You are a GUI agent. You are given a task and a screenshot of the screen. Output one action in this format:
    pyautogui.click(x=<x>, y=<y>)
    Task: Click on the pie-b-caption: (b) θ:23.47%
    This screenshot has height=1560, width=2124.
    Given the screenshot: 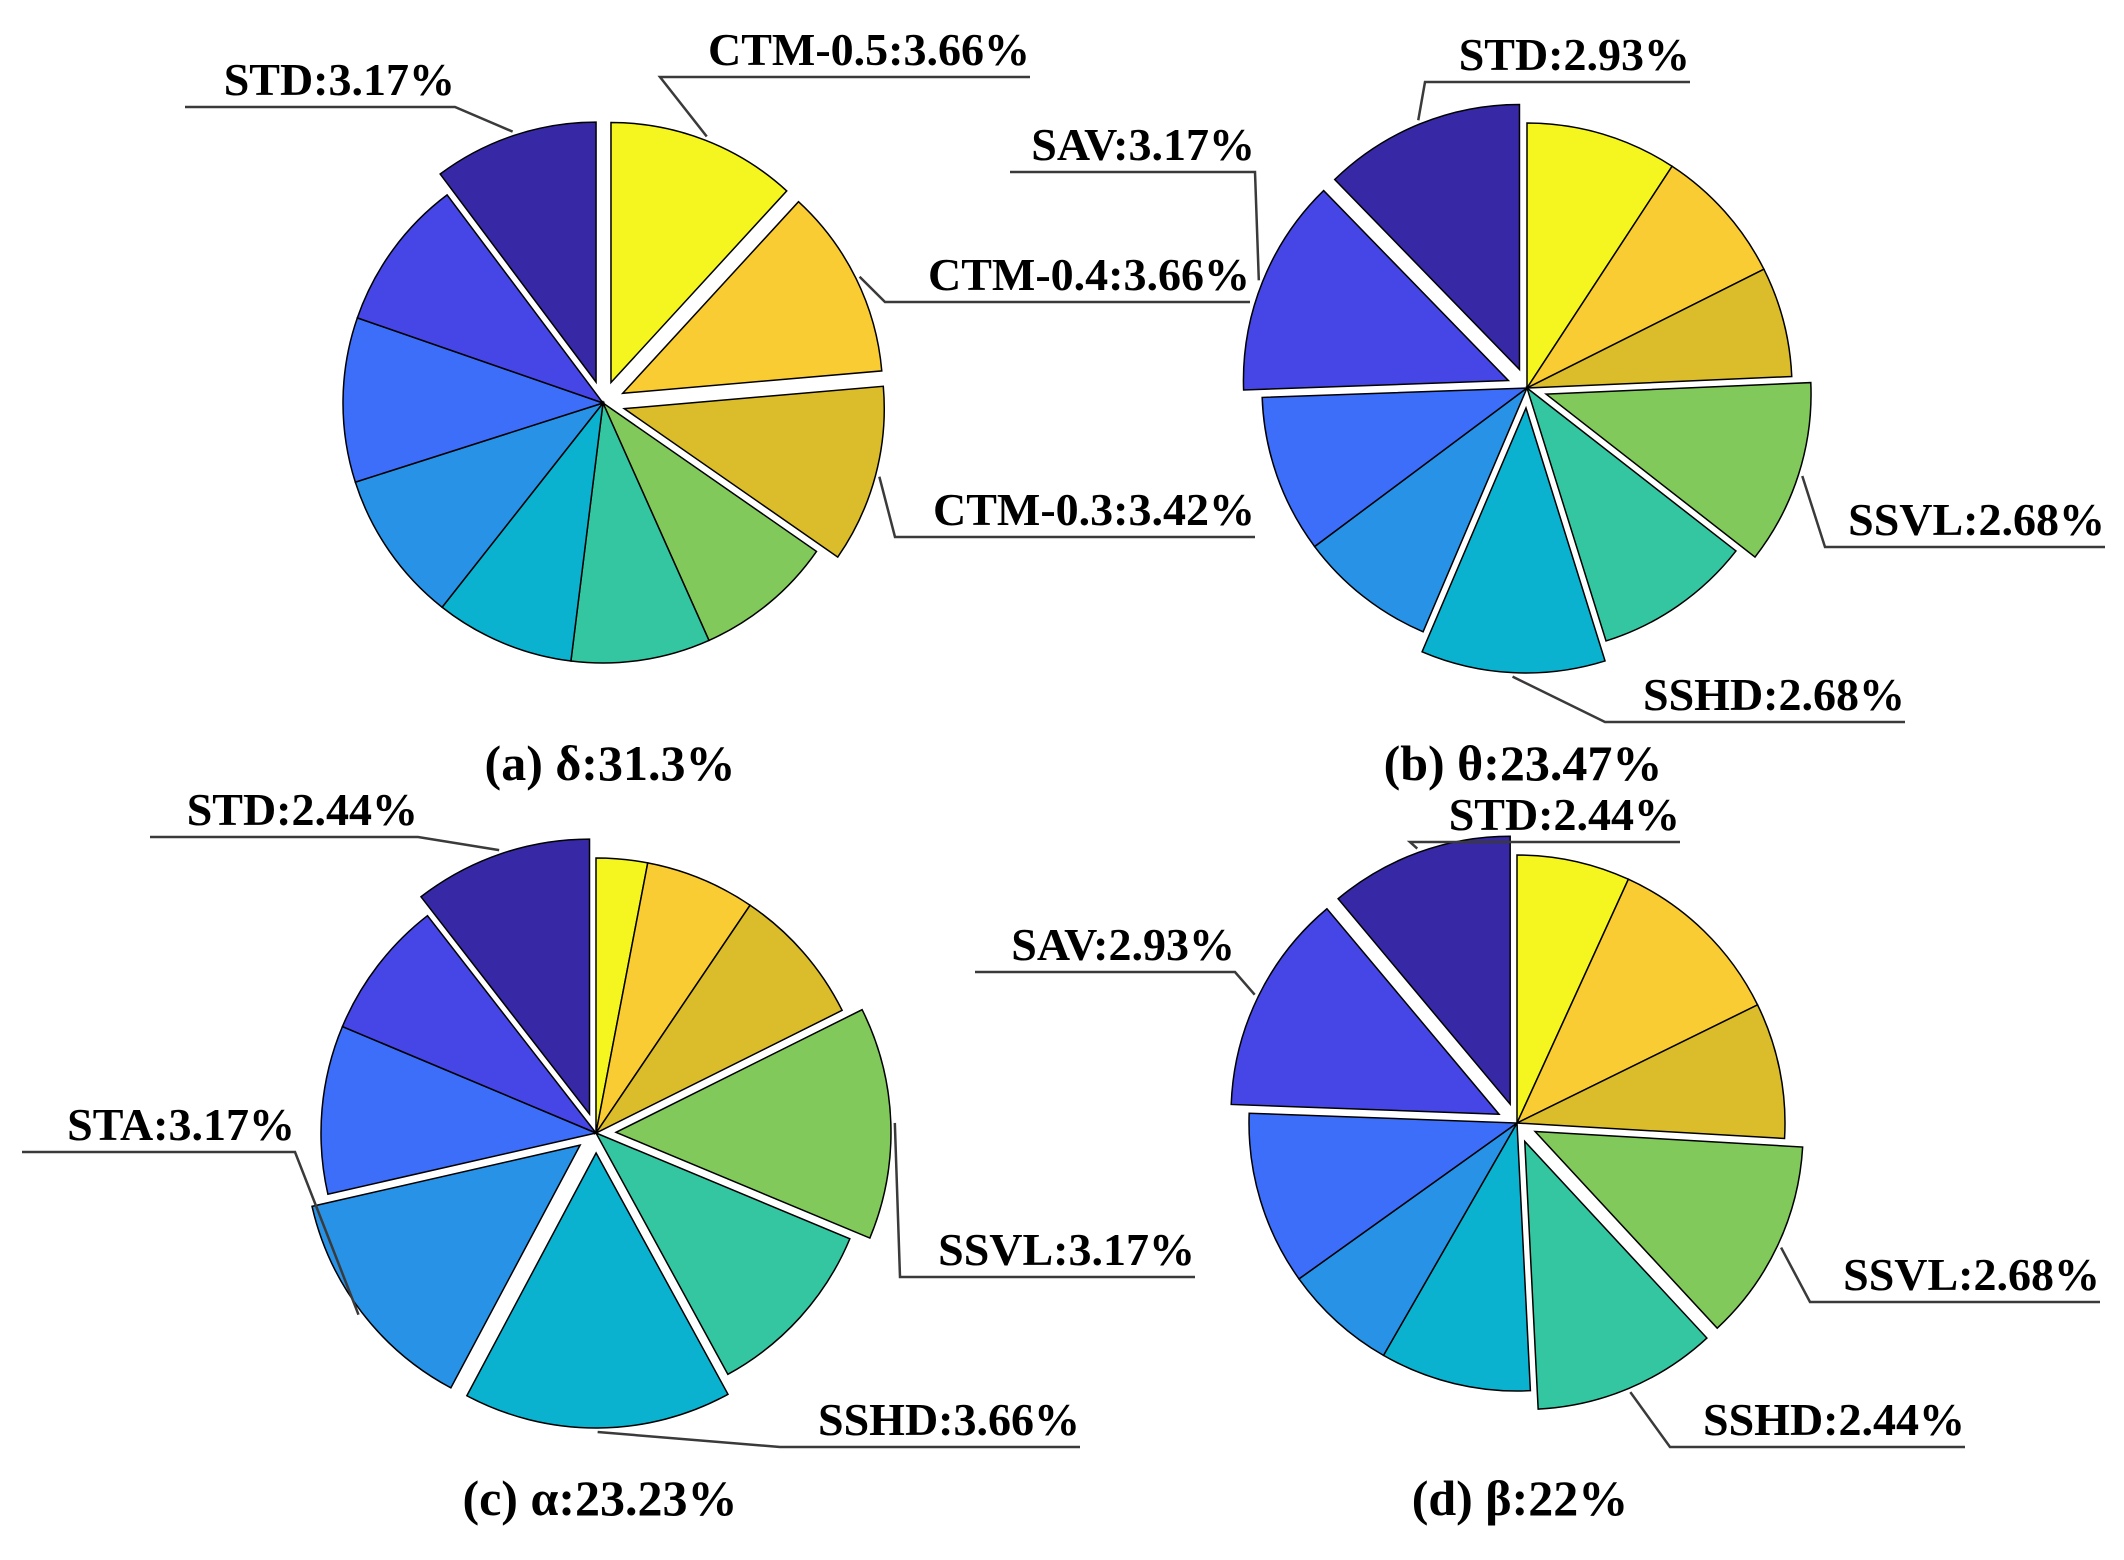 What is the action you would take?
    pyautogui.click(x=1523, y=763)
    